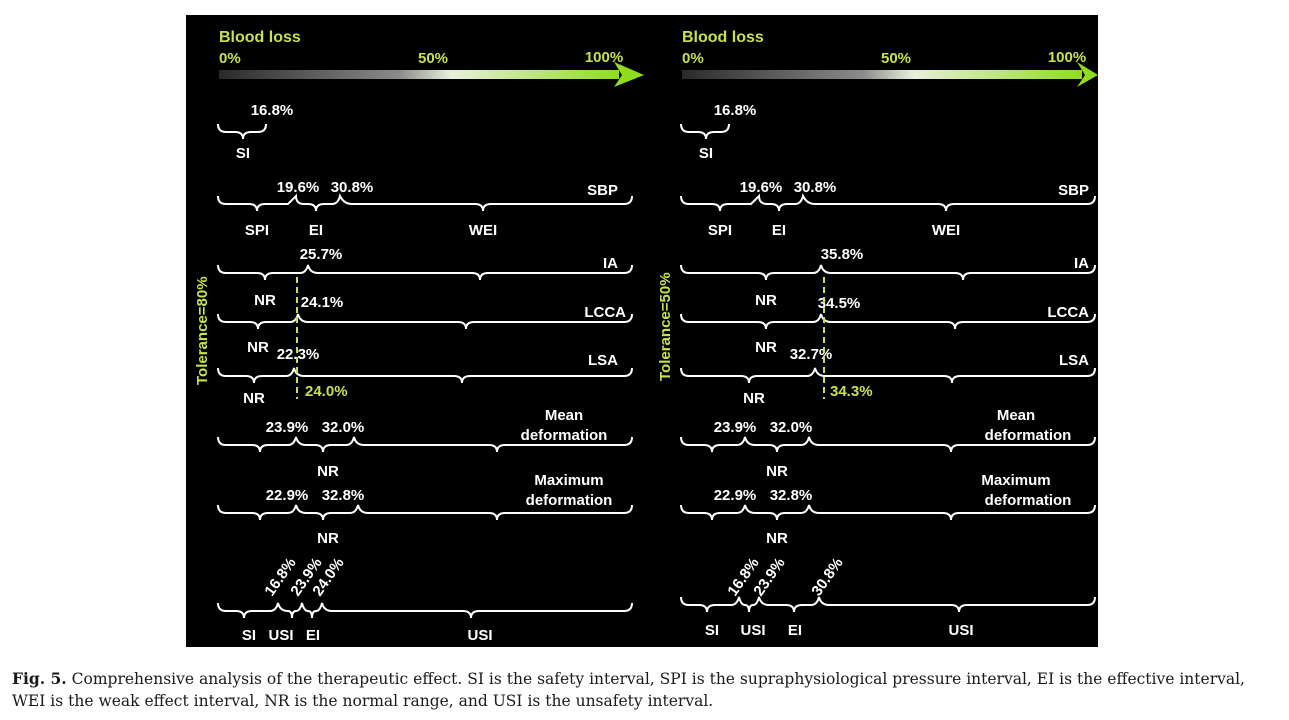 This screenshot has width=1289, height=720. Describe the element at coordinates (842, 254) in the screenshot. I see `ia-pct: 35.8%` at that location.